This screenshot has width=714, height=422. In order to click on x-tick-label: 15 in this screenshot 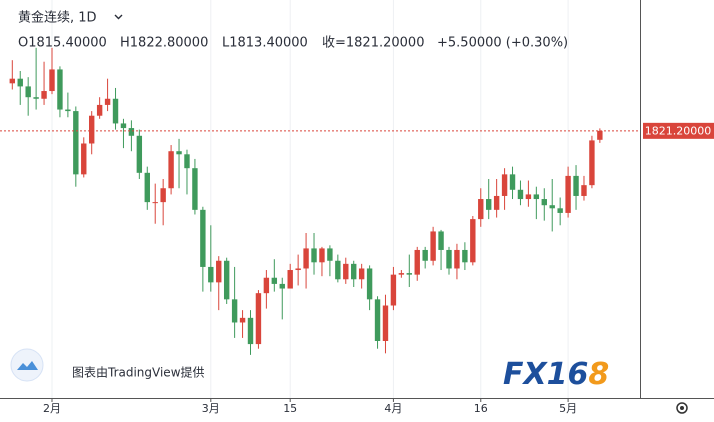, I will do `click(290, 408)`.